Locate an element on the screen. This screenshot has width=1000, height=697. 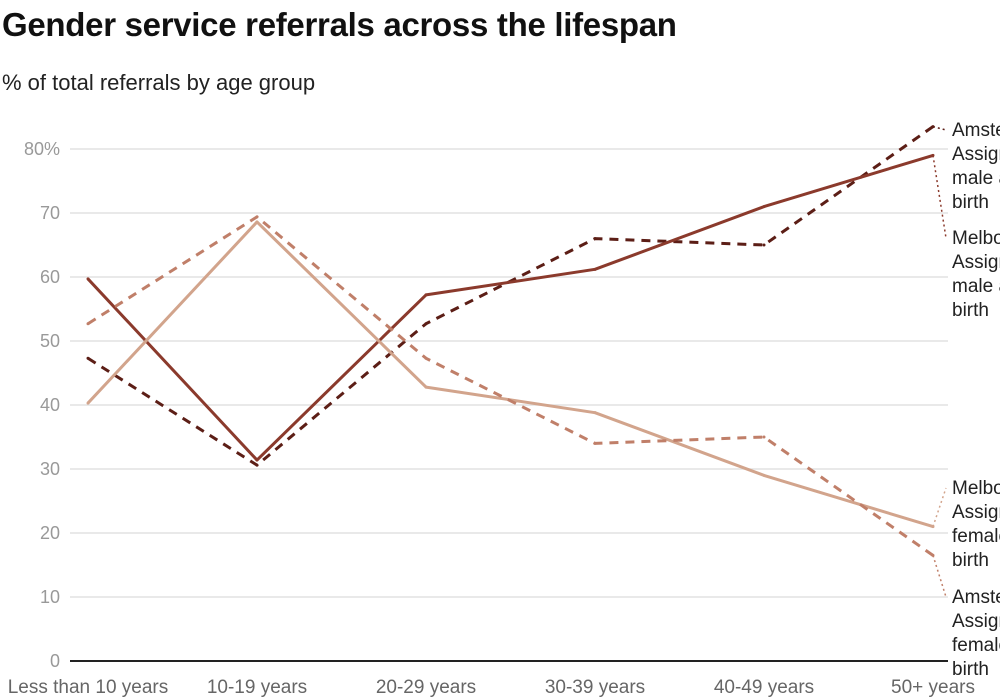
x-tick-label: 40-49 years is located at coordinates (764, 687).